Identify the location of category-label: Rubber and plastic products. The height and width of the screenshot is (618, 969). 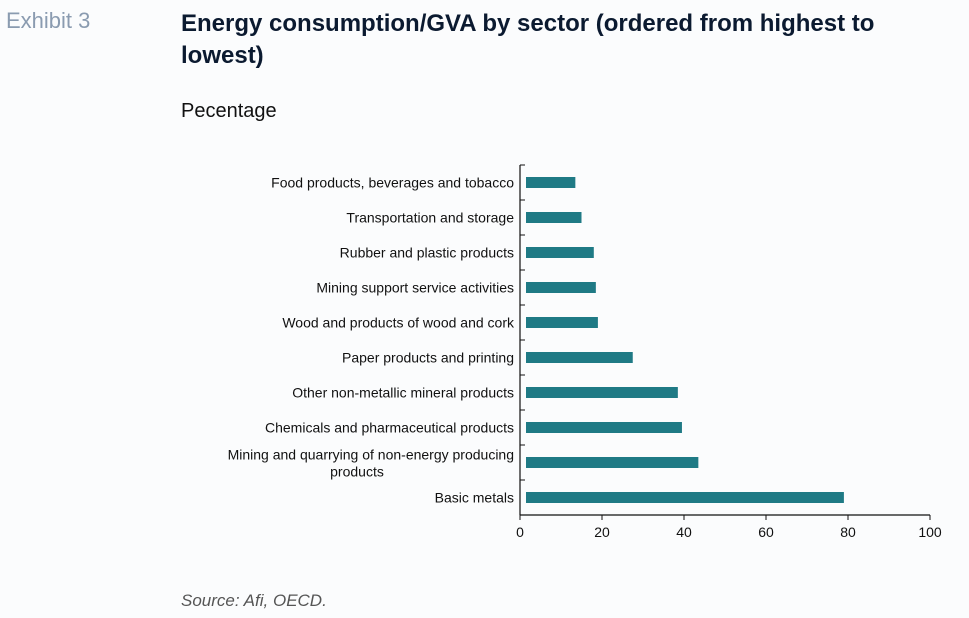
(427, 253).